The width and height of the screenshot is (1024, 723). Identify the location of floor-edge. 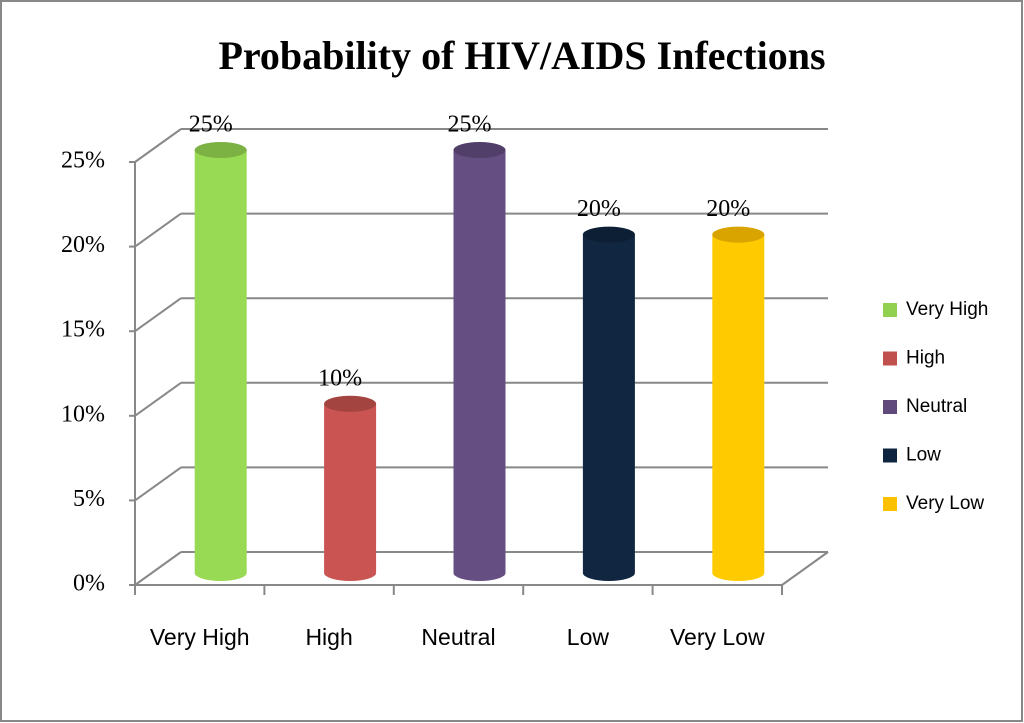
(805, 568).